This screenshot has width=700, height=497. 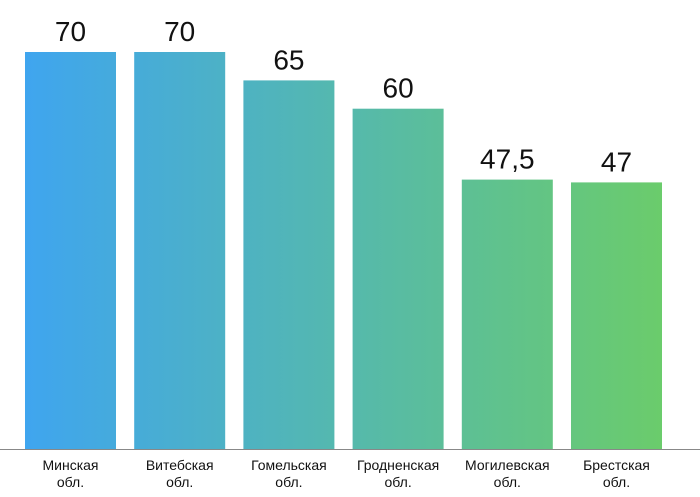 I want to click on value-label-2: 70, so click(x=179, y=31).